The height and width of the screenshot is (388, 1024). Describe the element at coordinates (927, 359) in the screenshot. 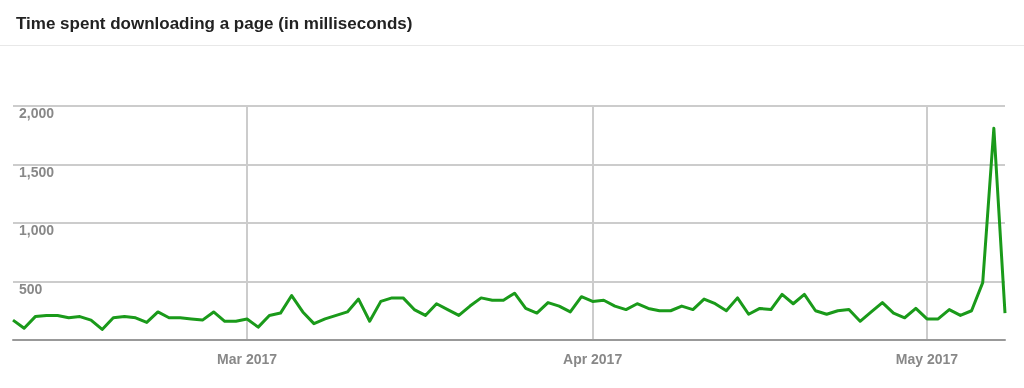

I see `x-tick-label: May 2017` at that location.